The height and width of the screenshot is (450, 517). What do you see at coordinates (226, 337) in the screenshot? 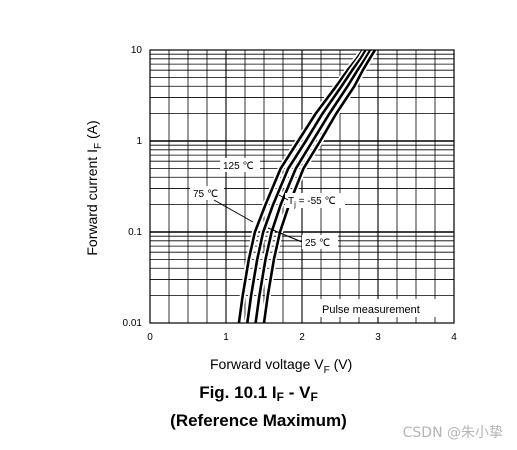
I see `x-tick-label: 1` at bounding box center [226, 337].